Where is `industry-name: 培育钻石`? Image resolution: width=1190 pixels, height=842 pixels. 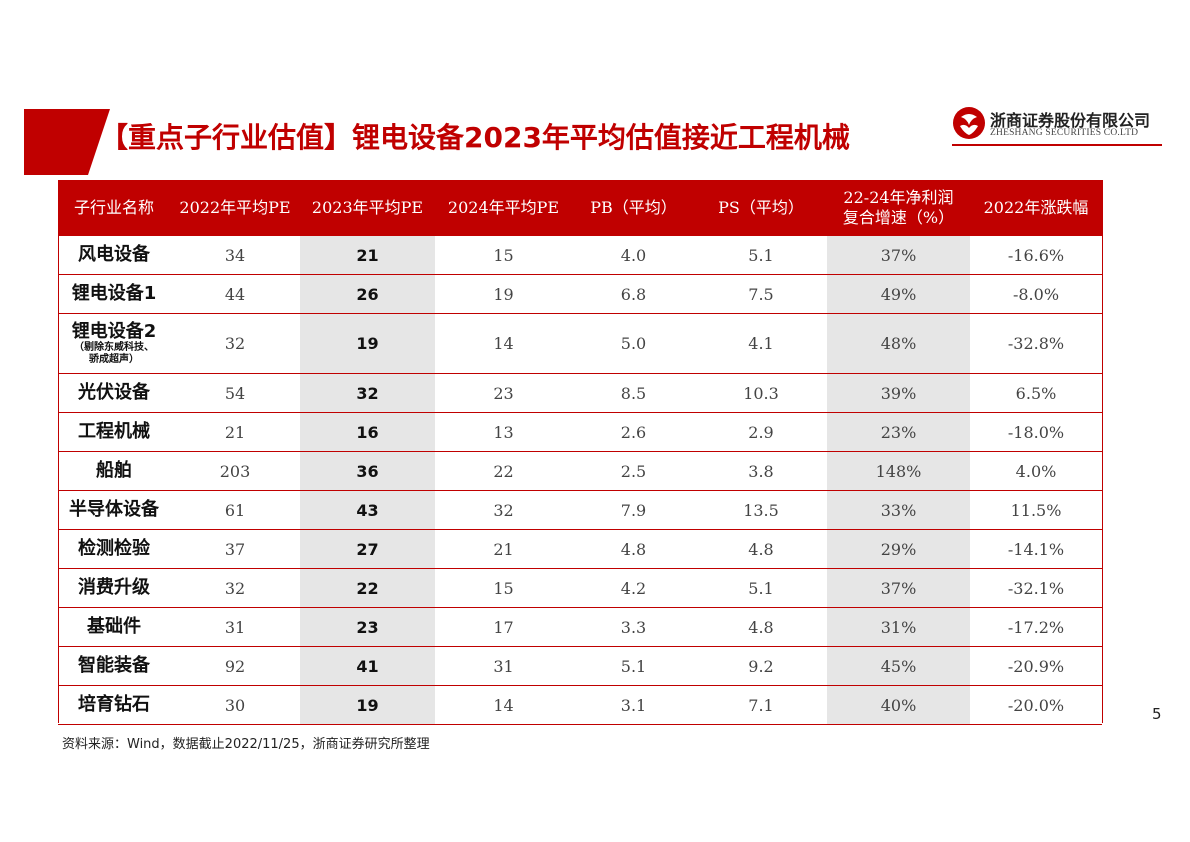
industry-name: 培育钻石 is located at coordinates (114, 704).